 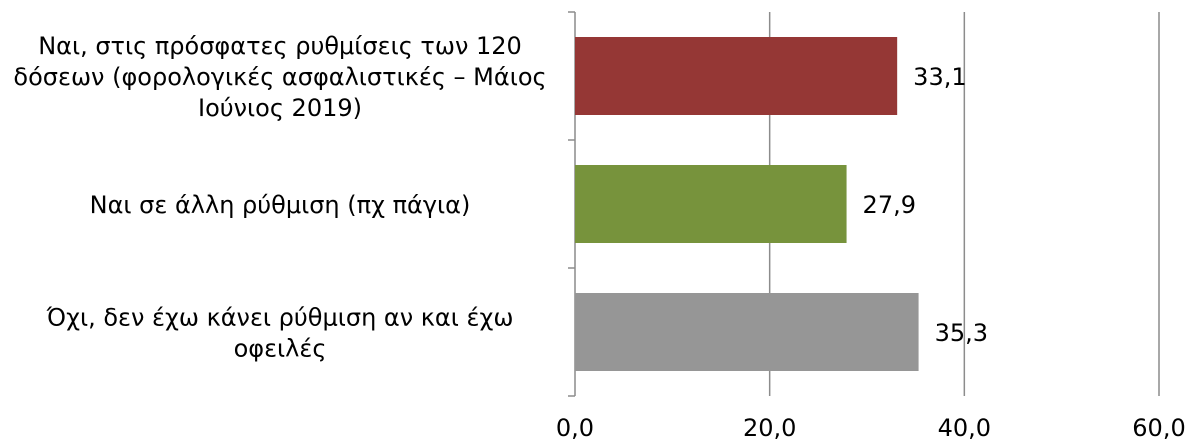 What do you see at coordinates (961, 333) in the screenshot?
I see `data-label-2: 35,3` at bounding box center [961, 333].